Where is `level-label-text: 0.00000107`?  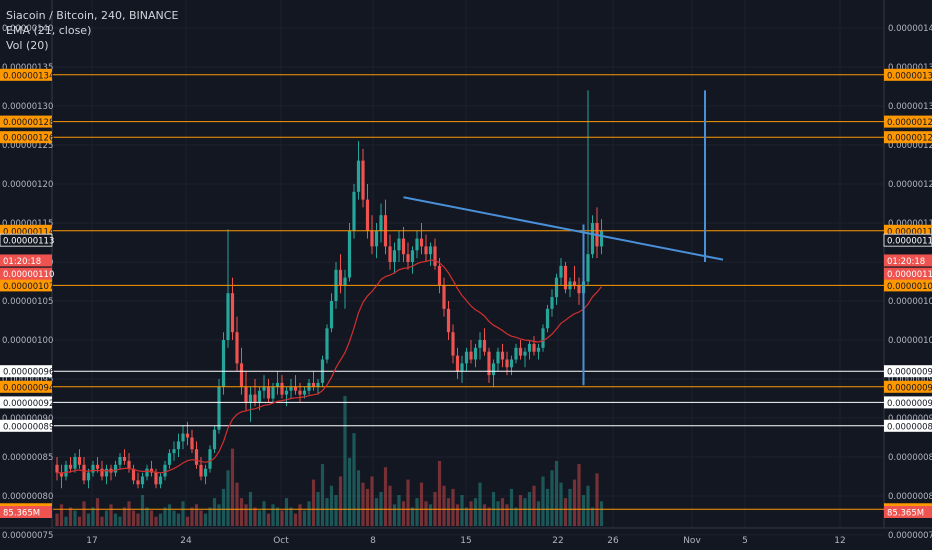
level-label-text: 0.00000107 is located at coordinates (28, 287).